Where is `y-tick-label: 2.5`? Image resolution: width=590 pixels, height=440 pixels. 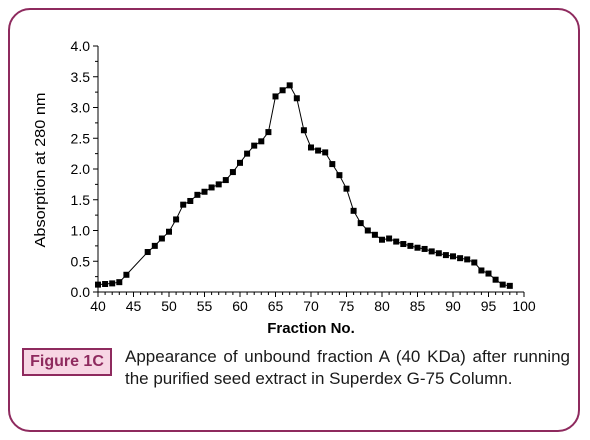
y-tick-label: 2.5 is located at coordinates (81, 138).